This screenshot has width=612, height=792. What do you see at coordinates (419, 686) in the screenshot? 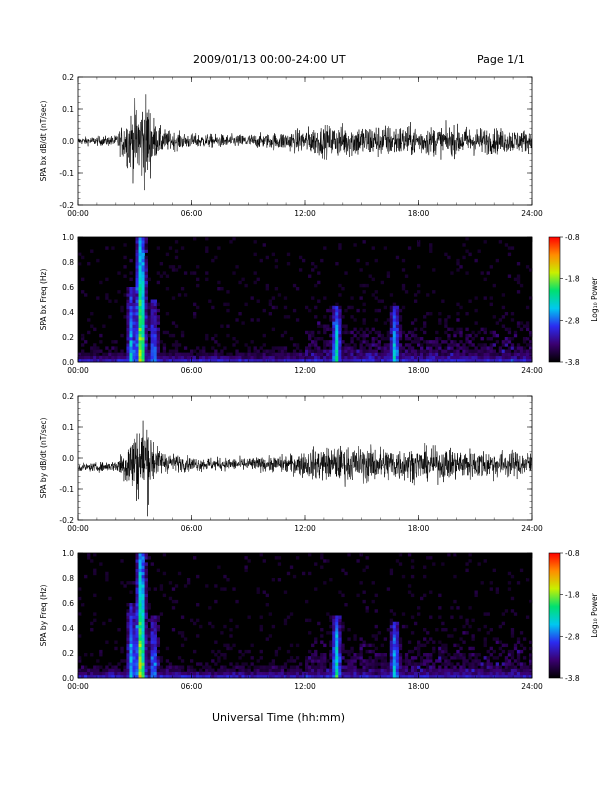
I see `x-tick-label: 18:00` at bounding box center [419, 686].